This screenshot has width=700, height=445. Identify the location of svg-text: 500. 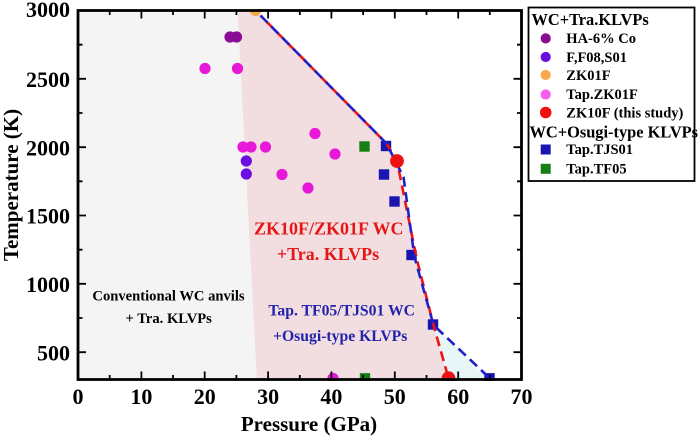
(53, 352).